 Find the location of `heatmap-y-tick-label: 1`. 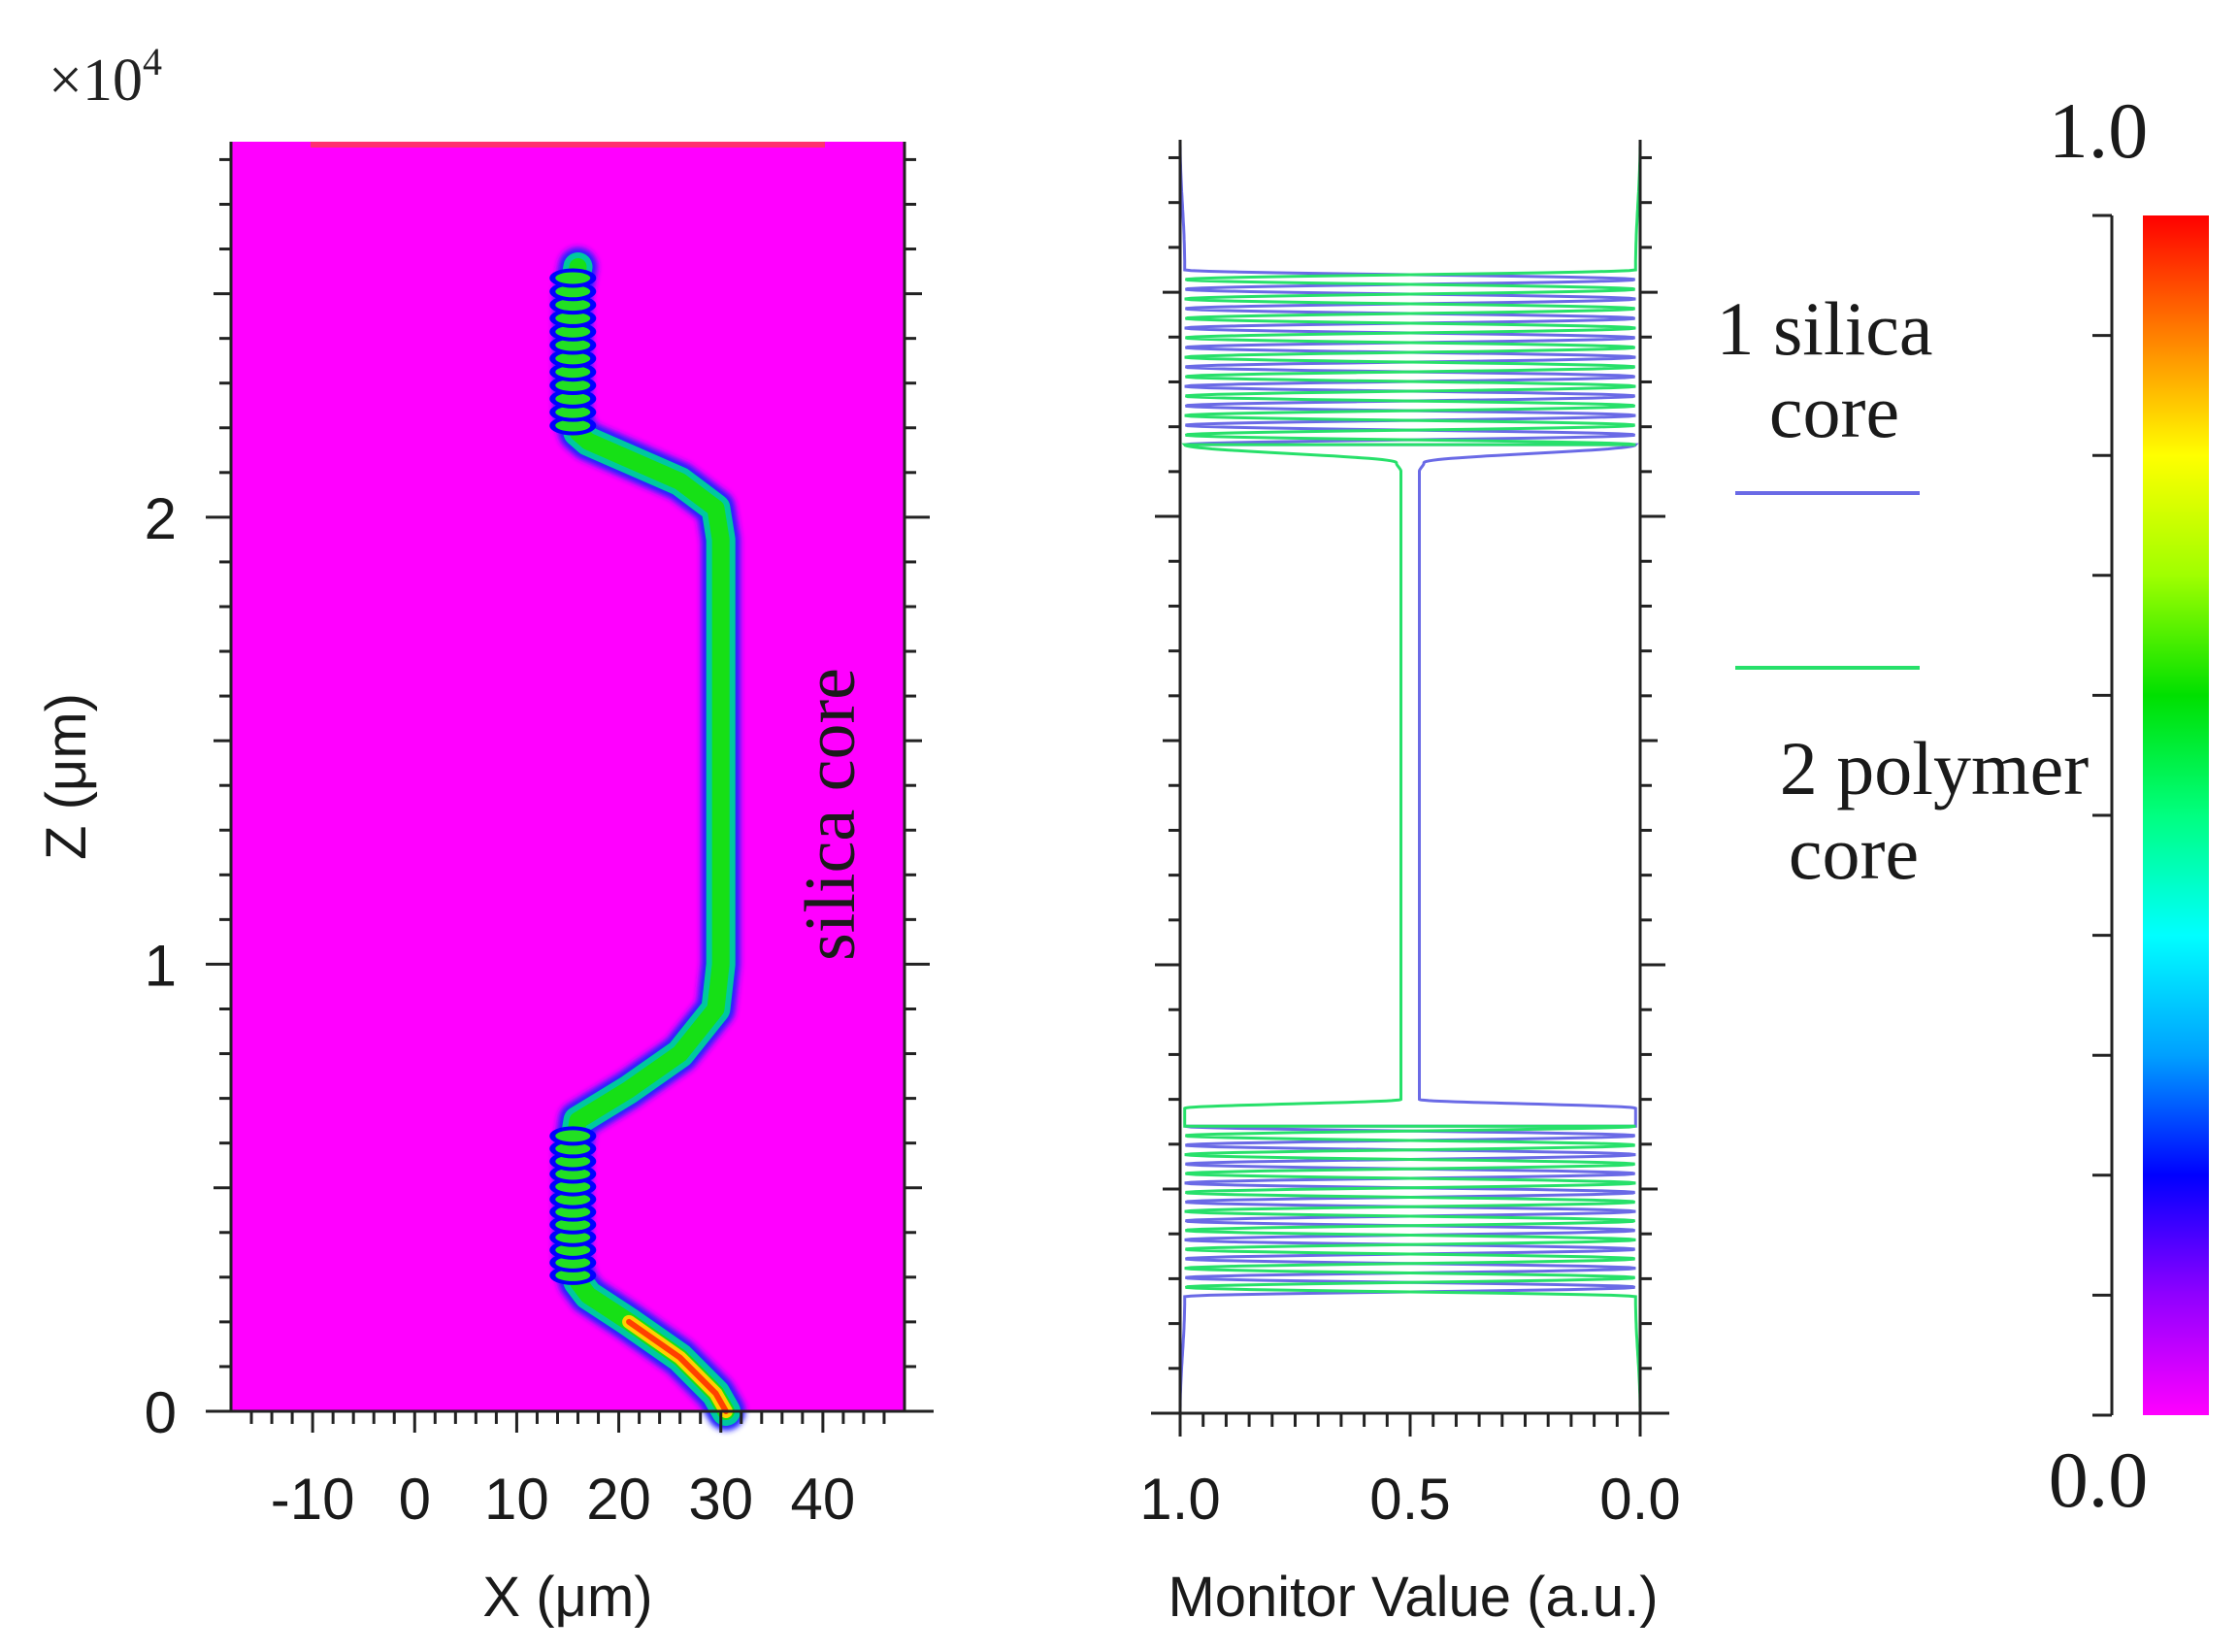

heatmap-y-tick-label: 1 is located at coordinates (161, 965).